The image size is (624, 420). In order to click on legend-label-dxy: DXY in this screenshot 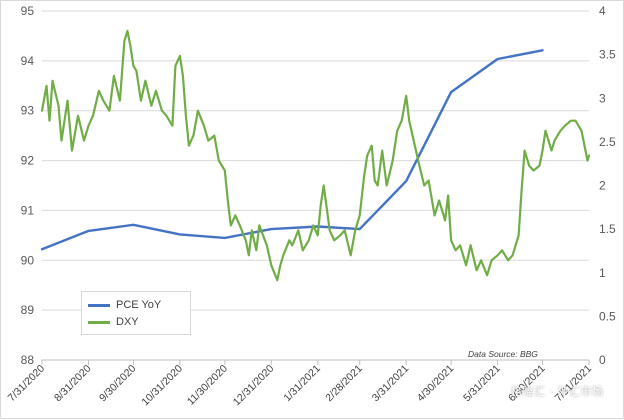, I will do `click(127, 322)`.